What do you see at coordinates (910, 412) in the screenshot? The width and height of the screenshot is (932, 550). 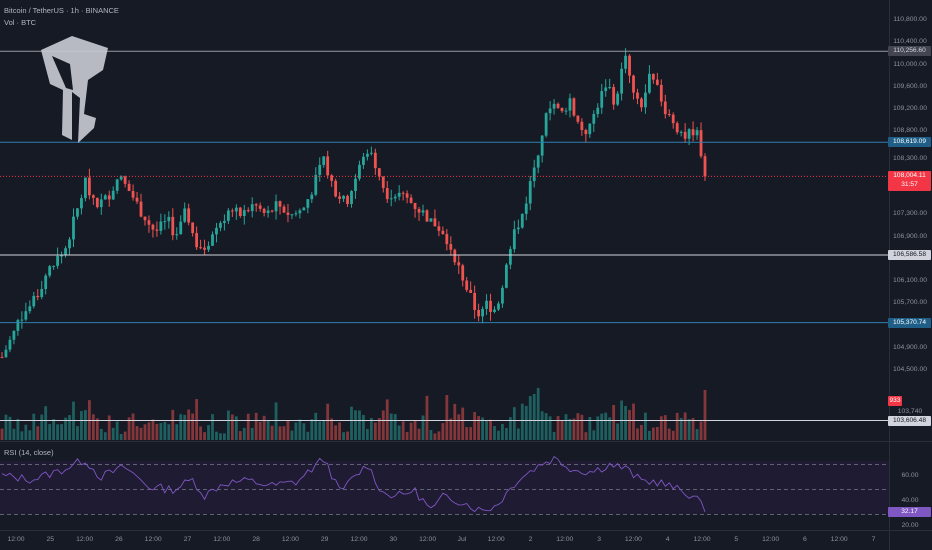 I see `price-tick: 103,740` at bounding box center [910, 412].